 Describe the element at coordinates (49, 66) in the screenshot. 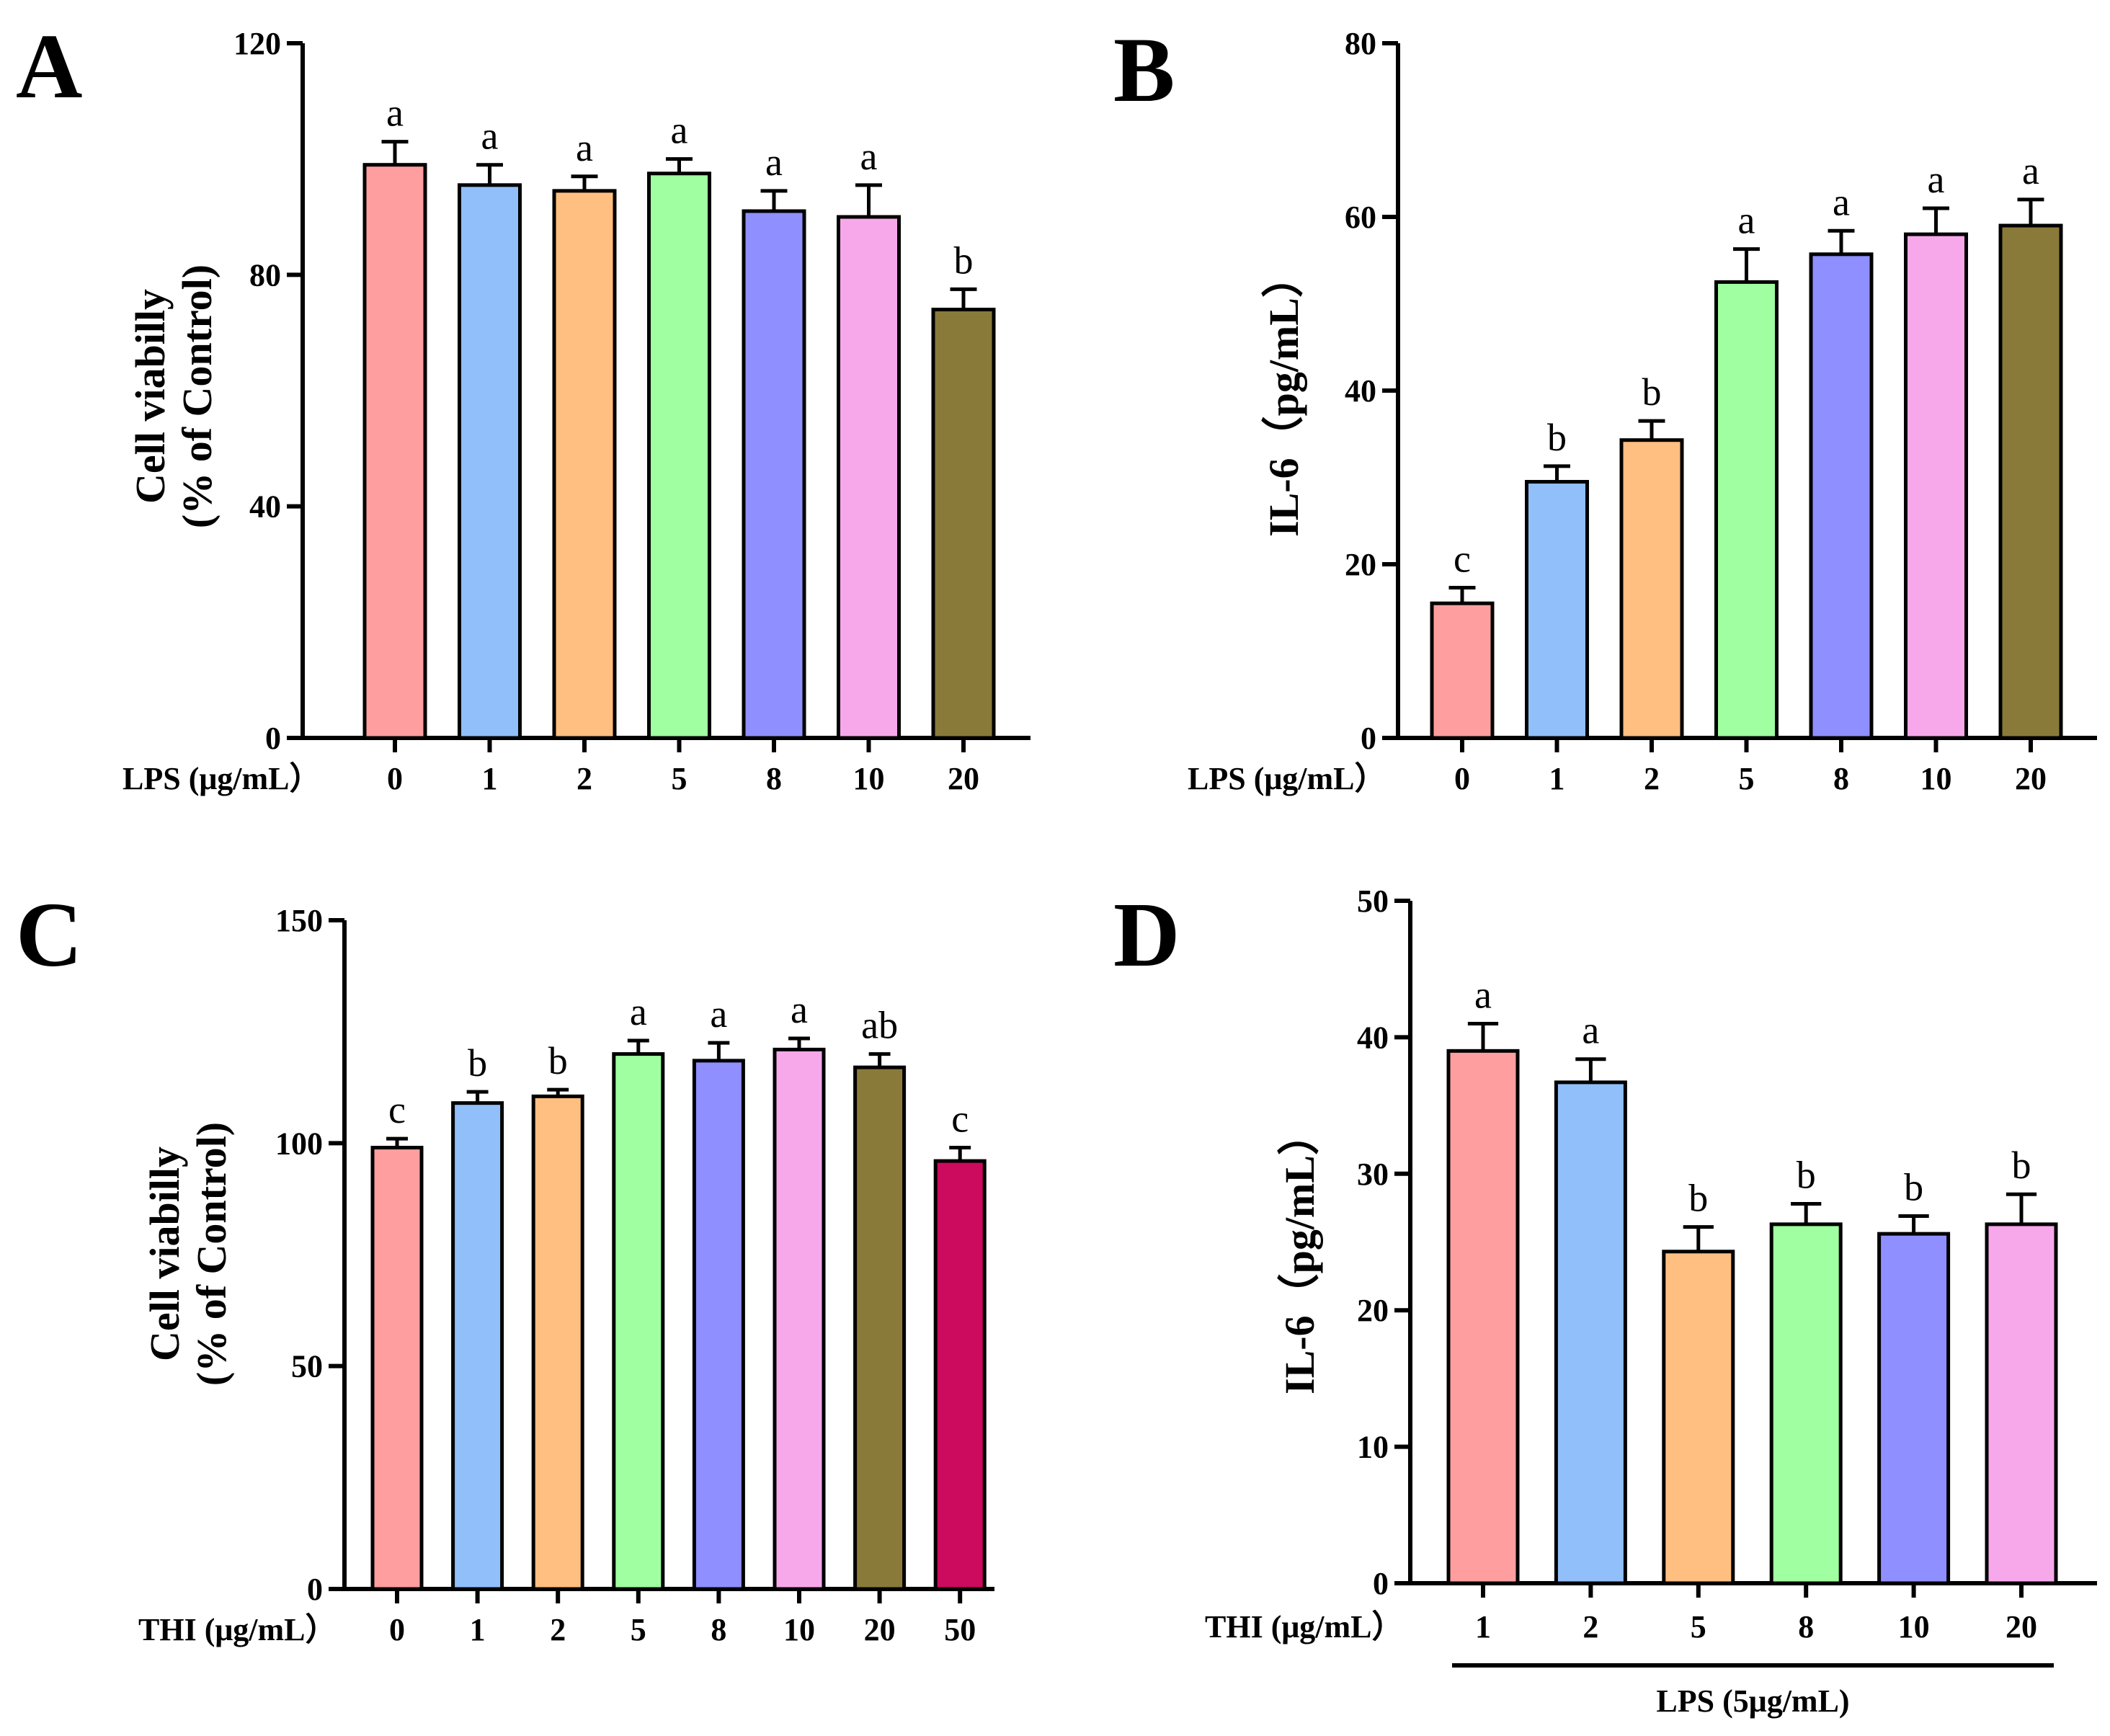

I see `panel-letter: A` at that location.